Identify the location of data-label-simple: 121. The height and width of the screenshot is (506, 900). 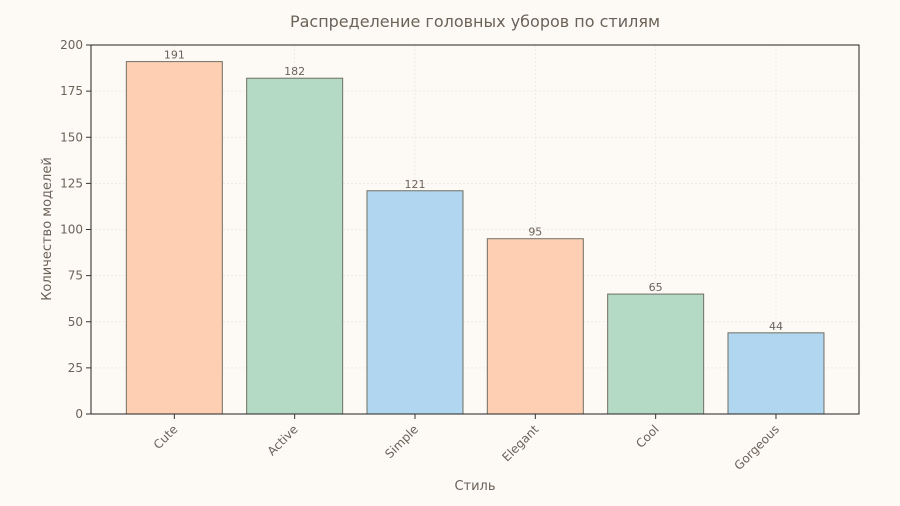
(414, 184).